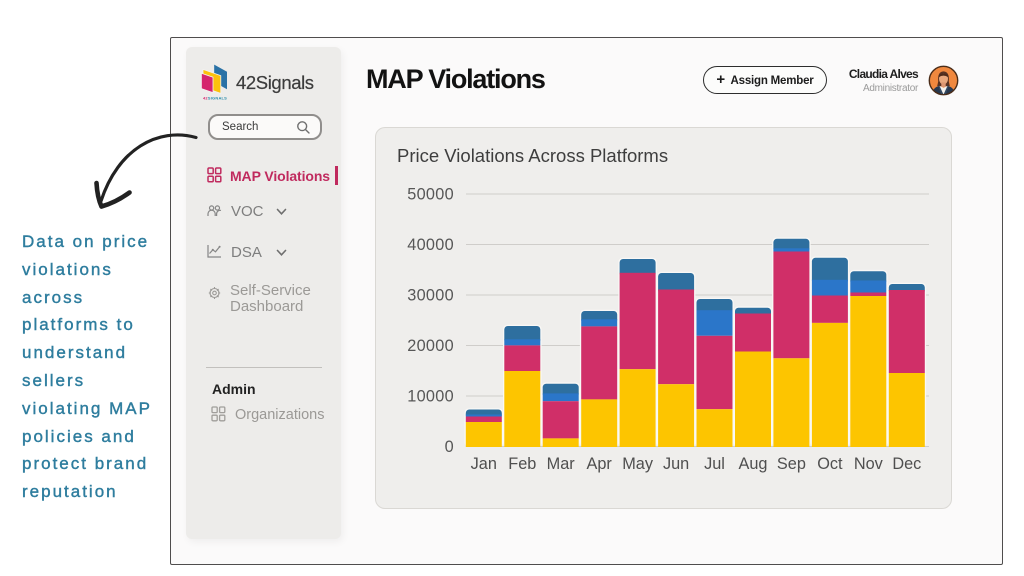  I want to click on svg-text: 10000, so click(430, 397).